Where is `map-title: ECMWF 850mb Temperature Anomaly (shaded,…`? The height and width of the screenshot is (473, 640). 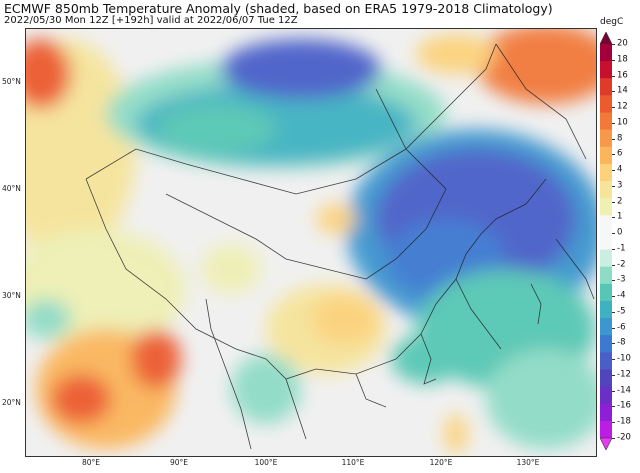
map-title: ECMWF 850mb Temperature Anomaly (shaded,… is located at coordinates (278, 8).